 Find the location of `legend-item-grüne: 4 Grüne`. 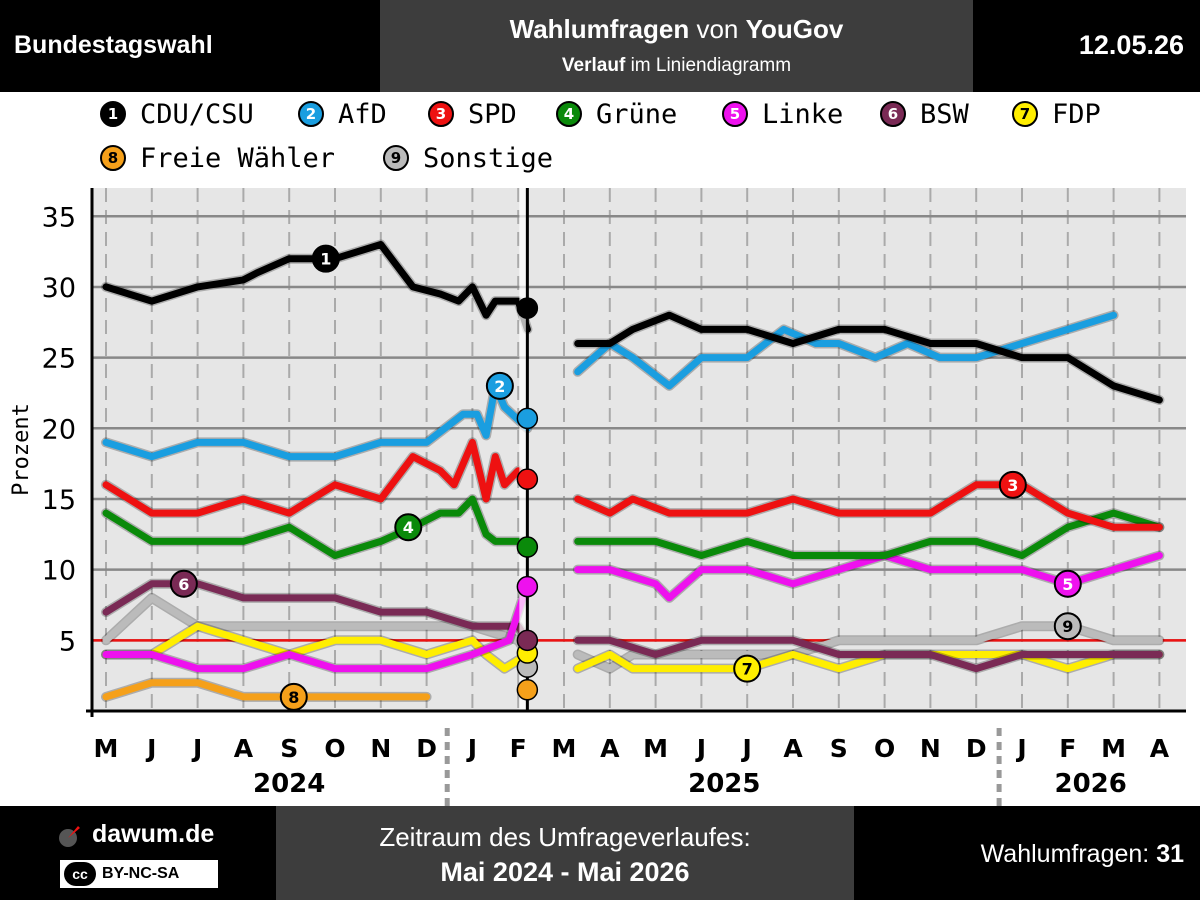

legend-item-grüne: 4 Grüne is located at coordinates (616, 114).